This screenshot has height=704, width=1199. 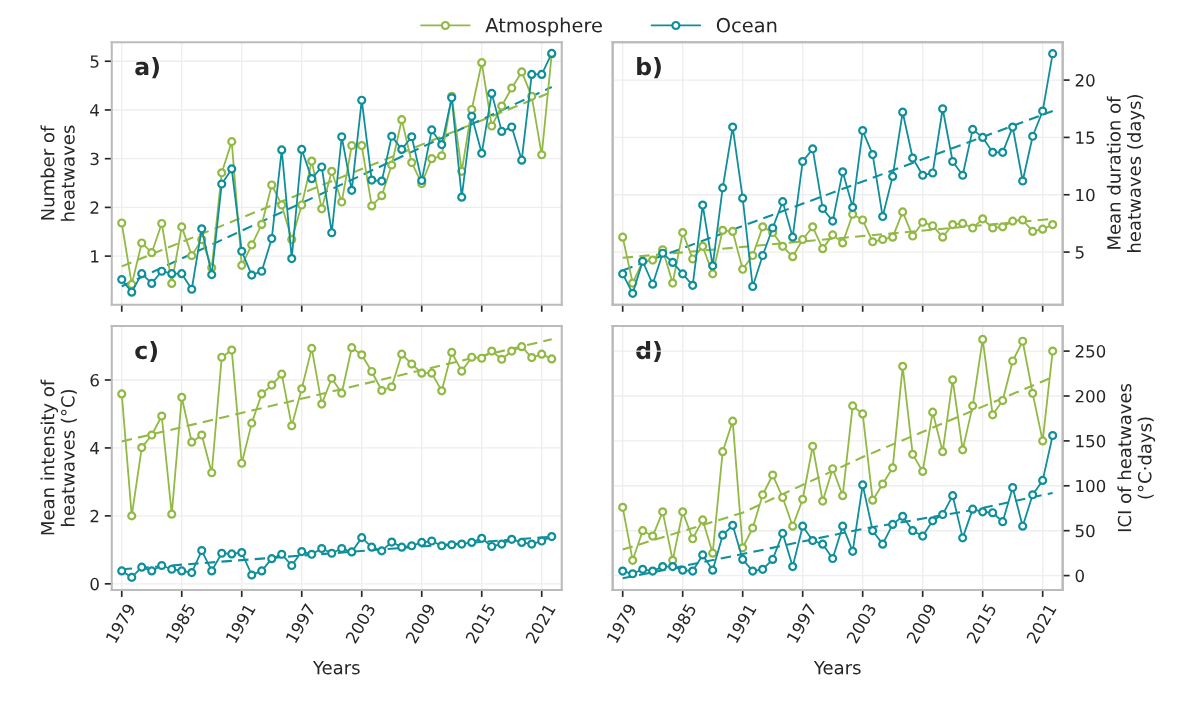 I want to click on y2-tick-label: 100, so click(x=1091, y=486).